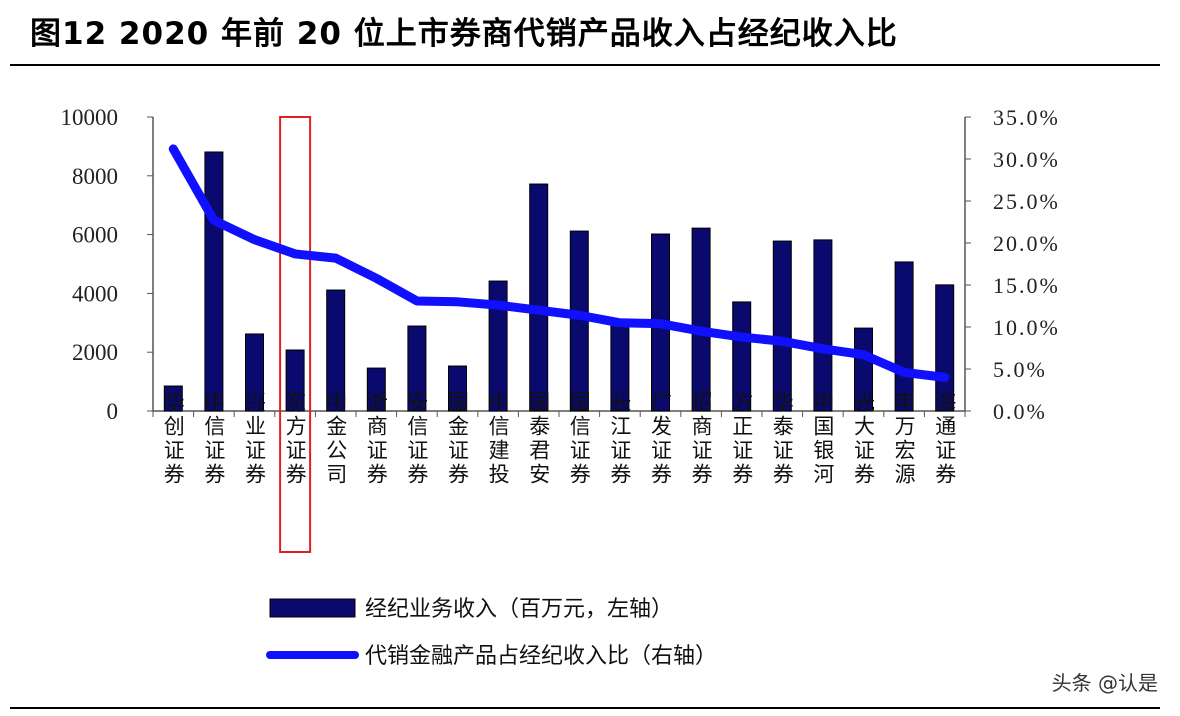  Describe the element at coordinates (539, 297) in the screenshot. I see `bar-国泰君安` at that location.